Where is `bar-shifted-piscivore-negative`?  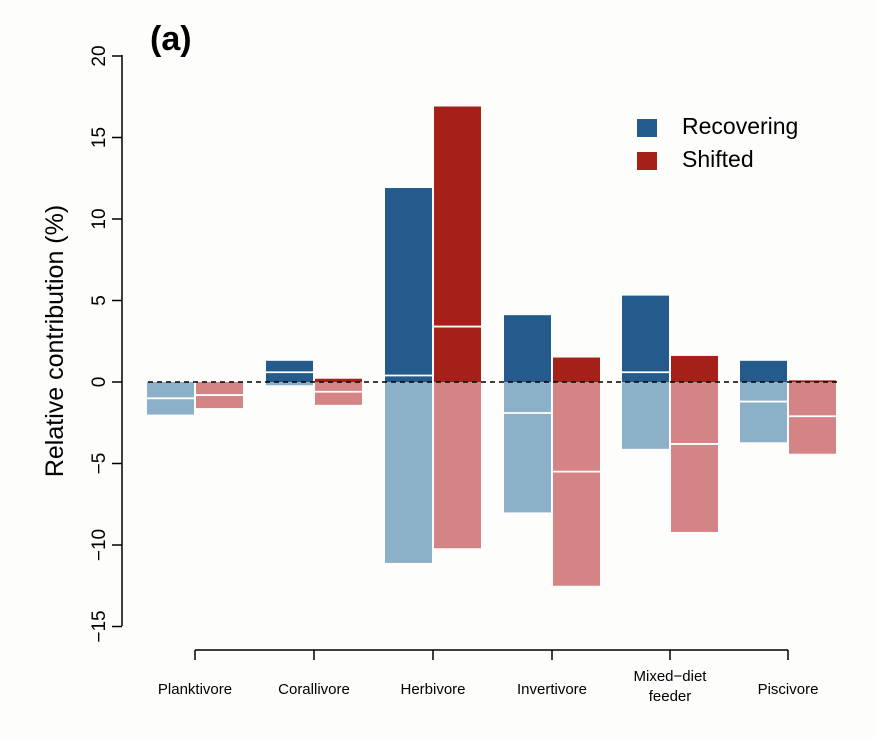 bar-shifted-piscivore-negative is located at coordinates (812, 418).